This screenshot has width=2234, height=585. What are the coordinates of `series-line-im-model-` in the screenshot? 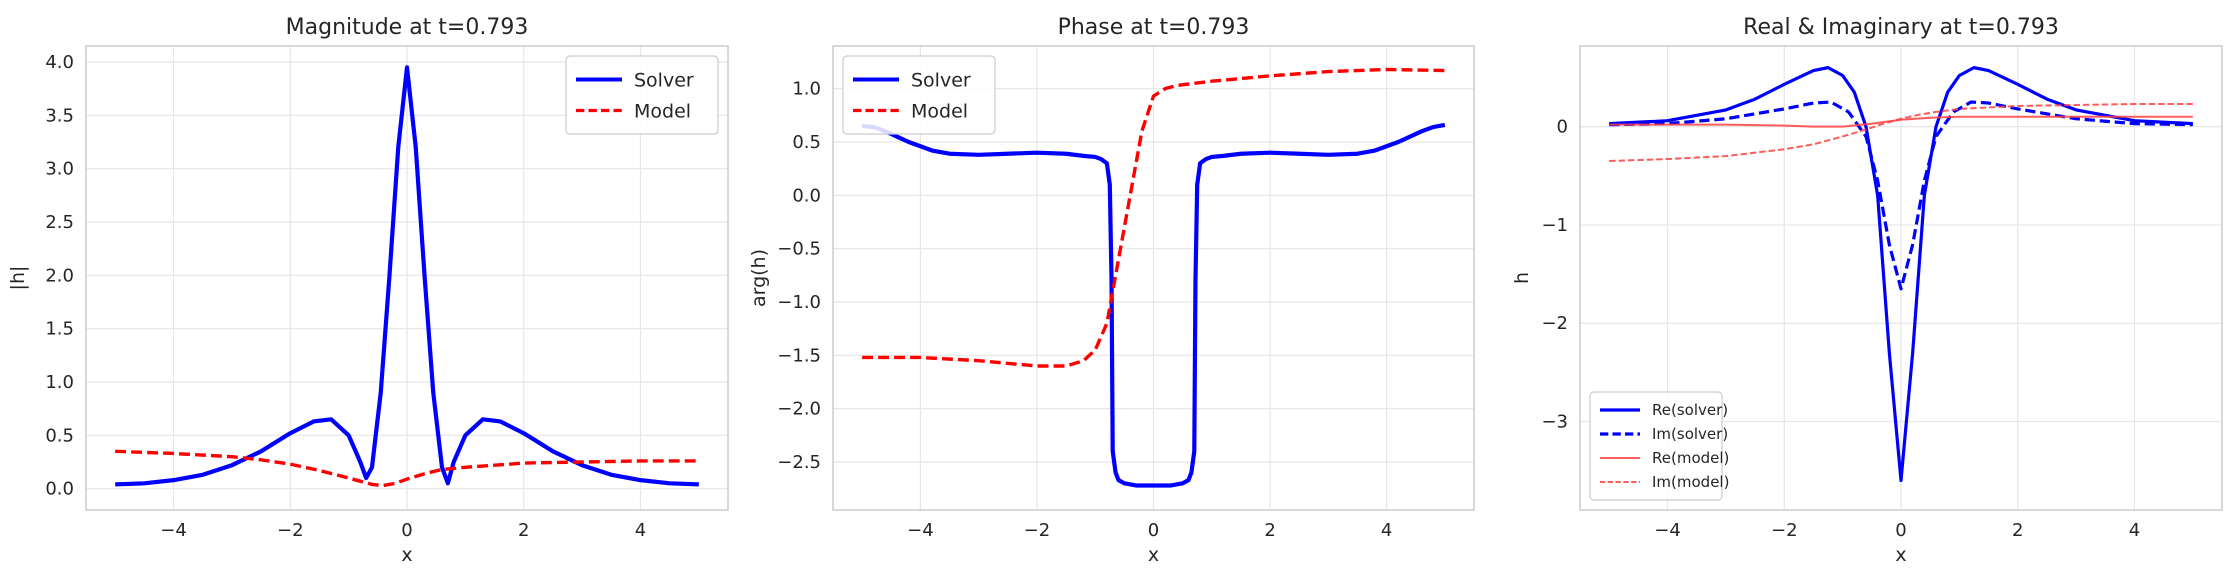 It's located at (1901, 133).